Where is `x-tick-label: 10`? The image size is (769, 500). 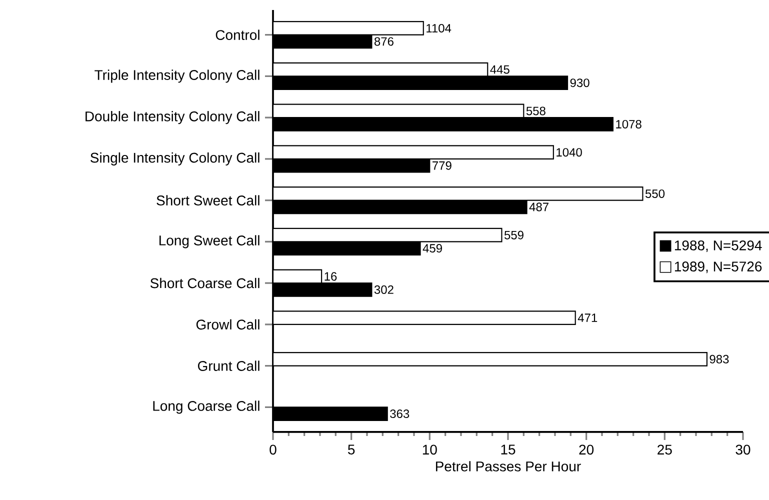
x-tick-label: 10 is located at coordinates (429, 449).